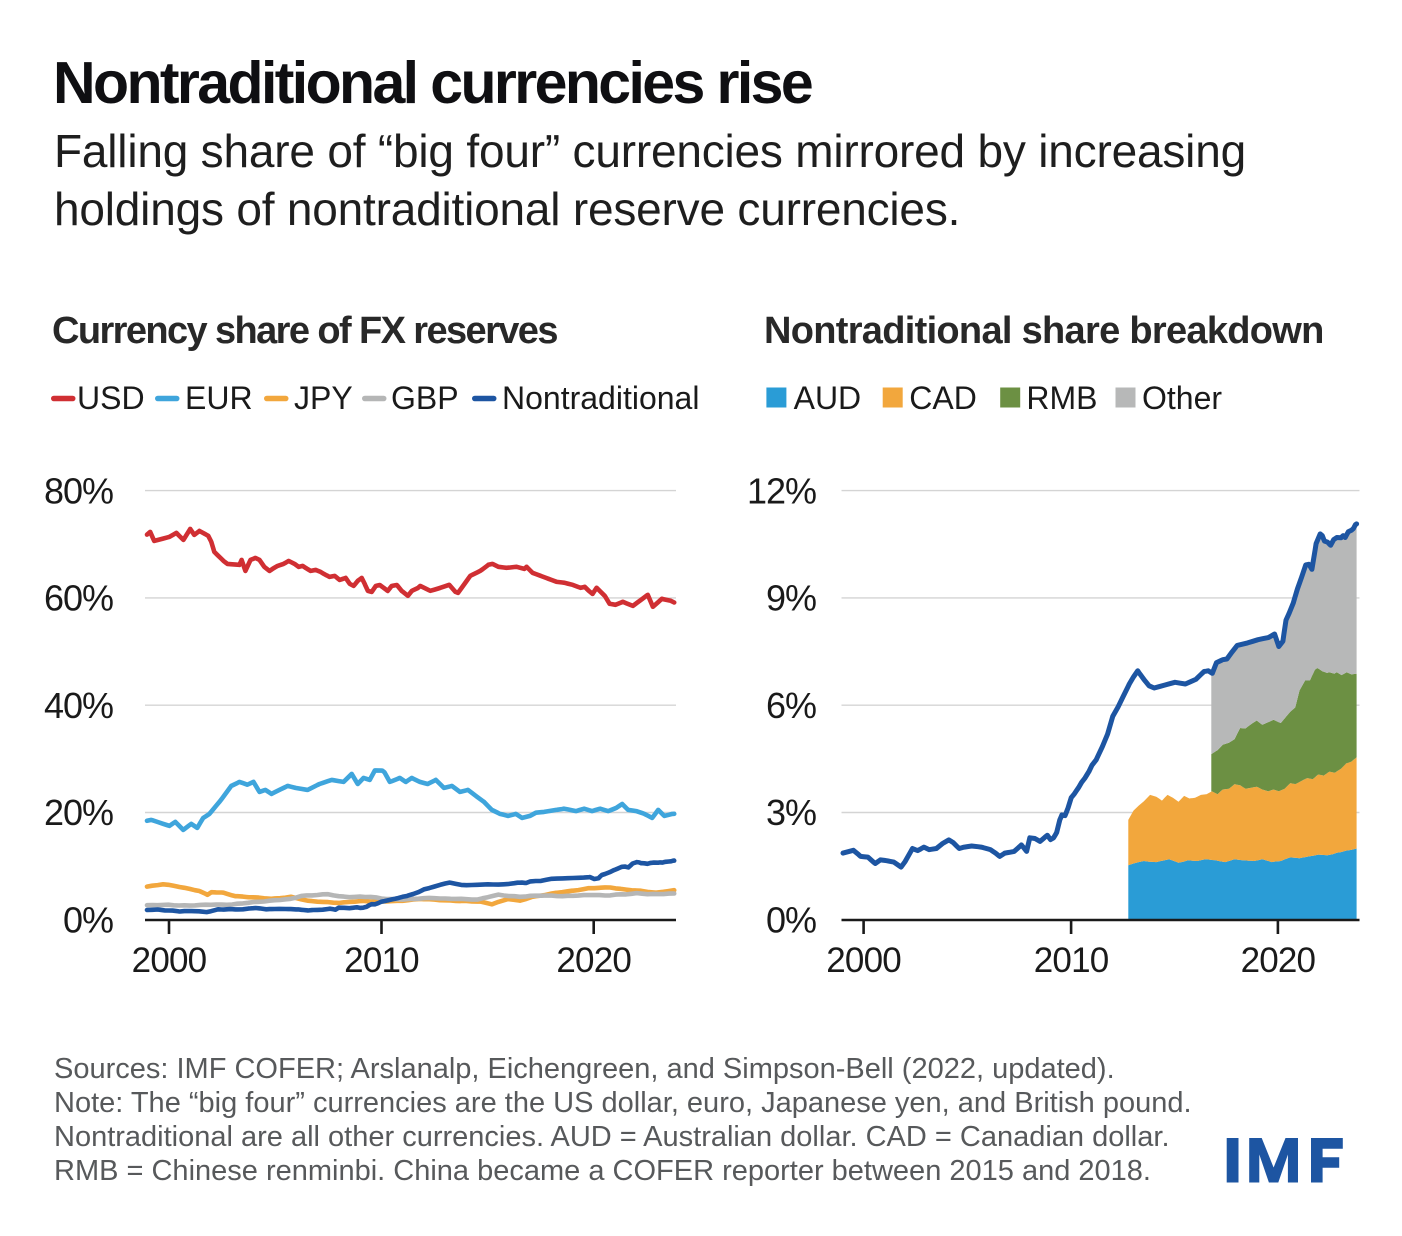  What do you see at coordinates (791, 705) in the screenshot?
I see `svg-text: 6%` at bounding box center [791, 705].